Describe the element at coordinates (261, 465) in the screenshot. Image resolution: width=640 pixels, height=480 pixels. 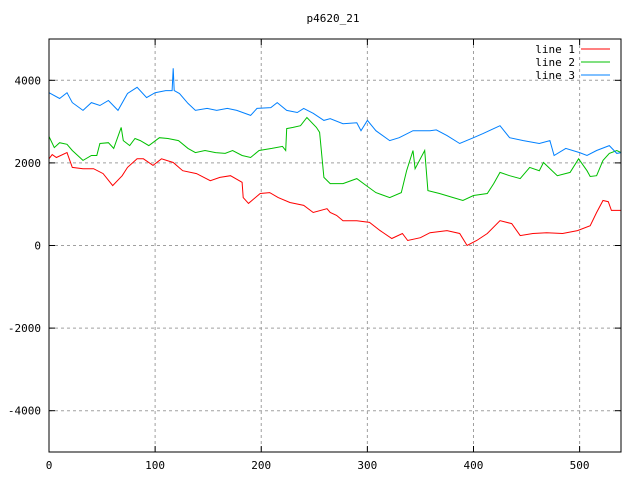
I see `x-tick-label: 200` at that location.